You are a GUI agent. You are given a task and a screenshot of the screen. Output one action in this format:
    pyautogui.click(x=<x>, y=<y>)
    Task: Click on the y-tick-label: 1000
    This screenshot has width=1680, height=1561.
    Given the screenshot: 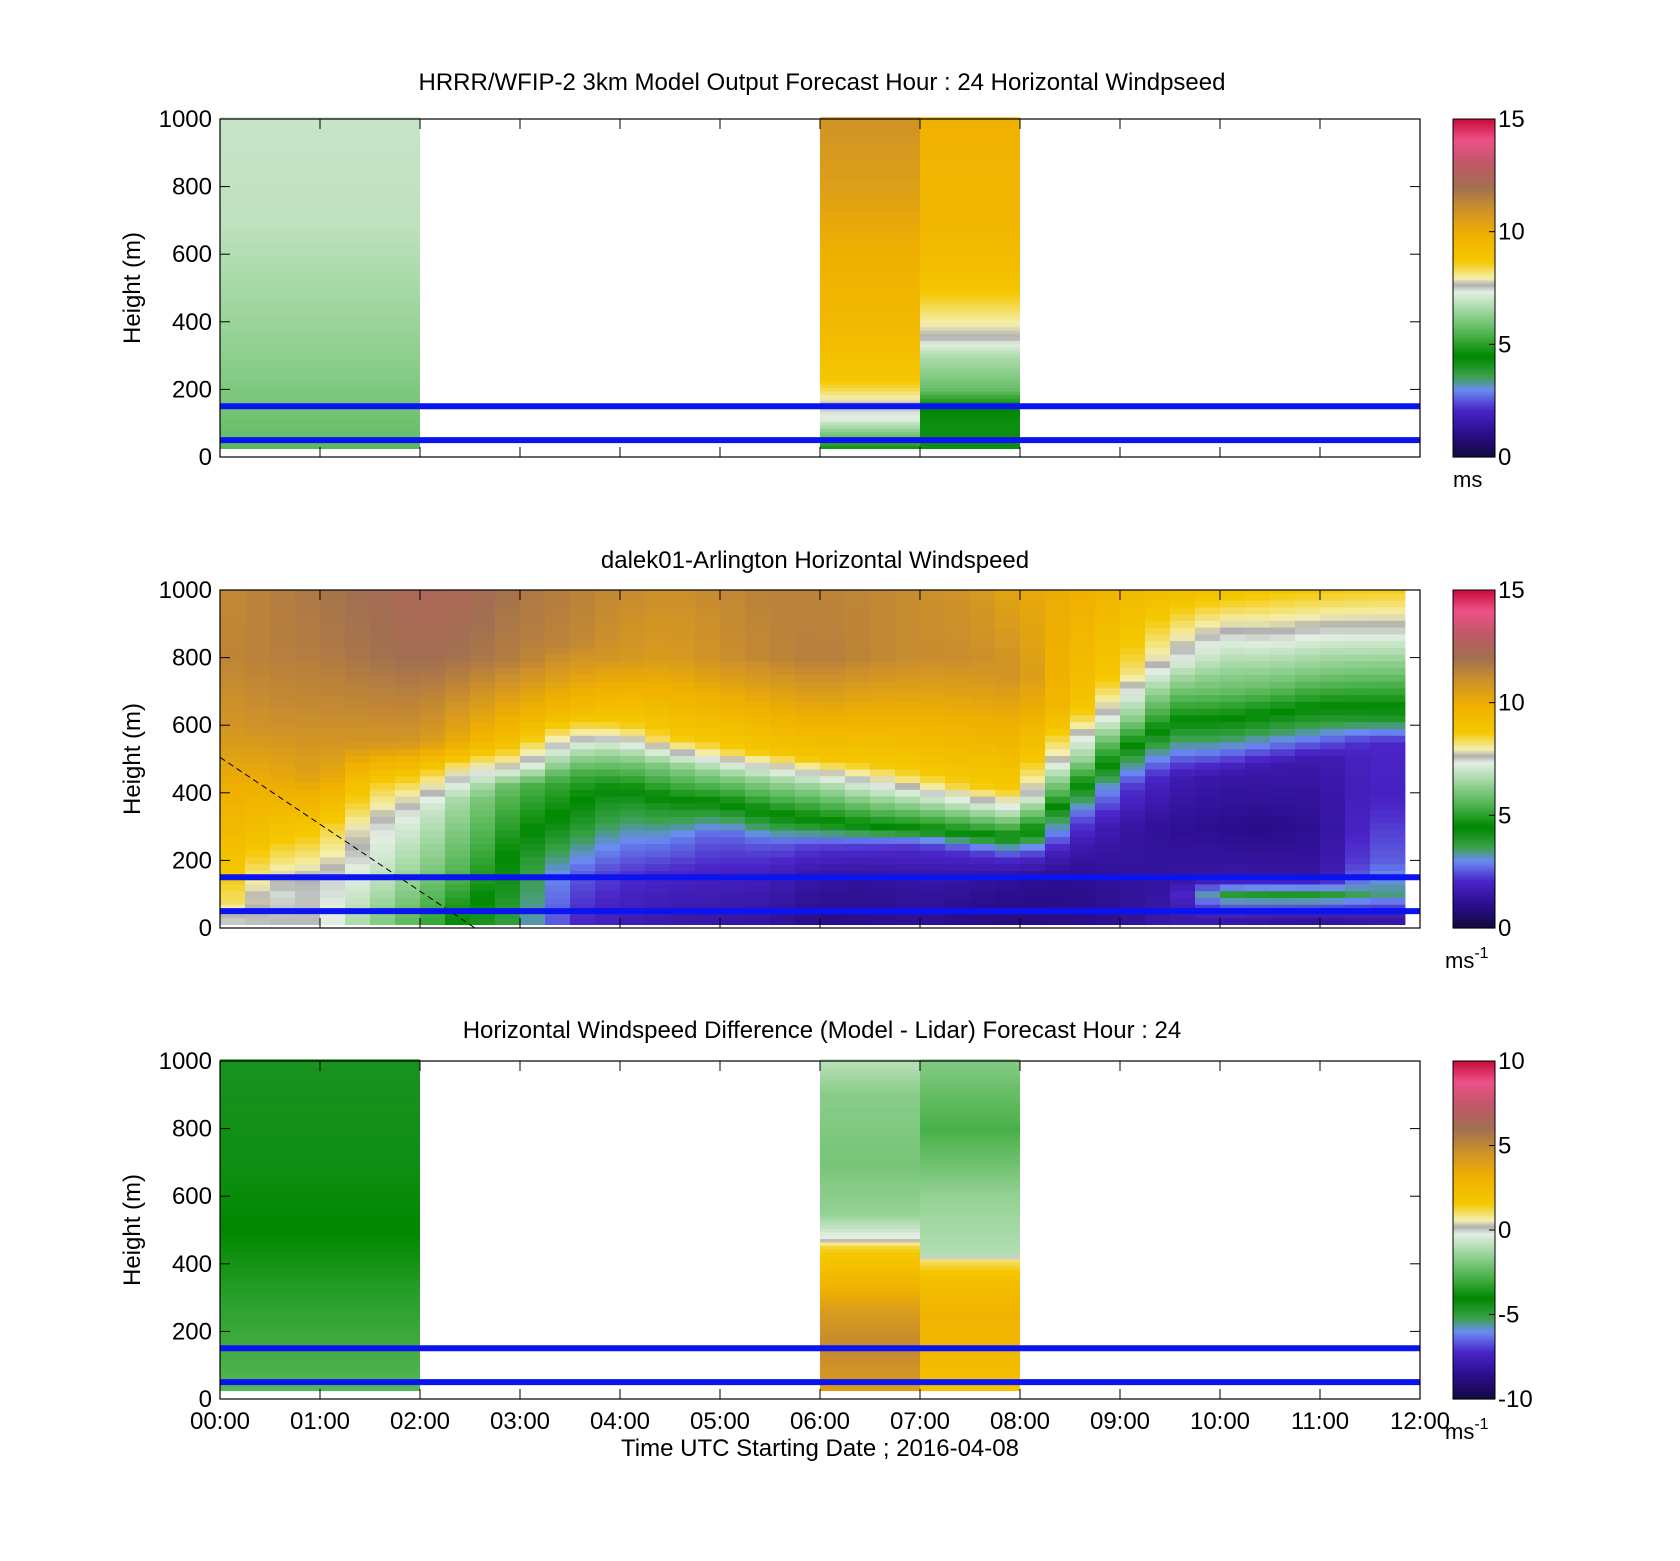 What is the action you would take?
    pyautogui.click(x=185, y=1061)
    